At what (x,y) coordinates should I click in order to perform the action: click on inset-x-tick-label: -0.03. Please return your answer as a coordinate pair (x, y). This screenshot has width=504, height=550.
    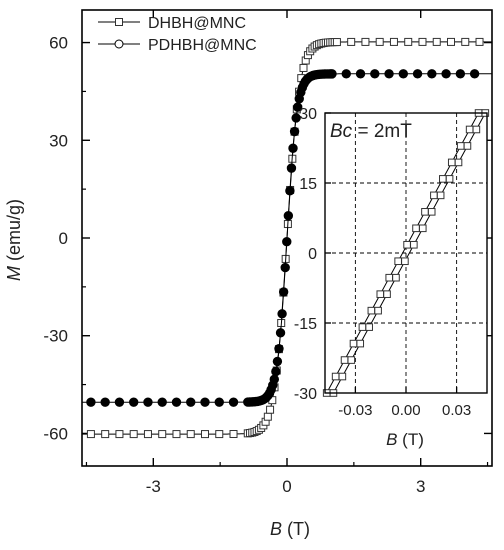
    Looking at the image, I should click on (355, 410).